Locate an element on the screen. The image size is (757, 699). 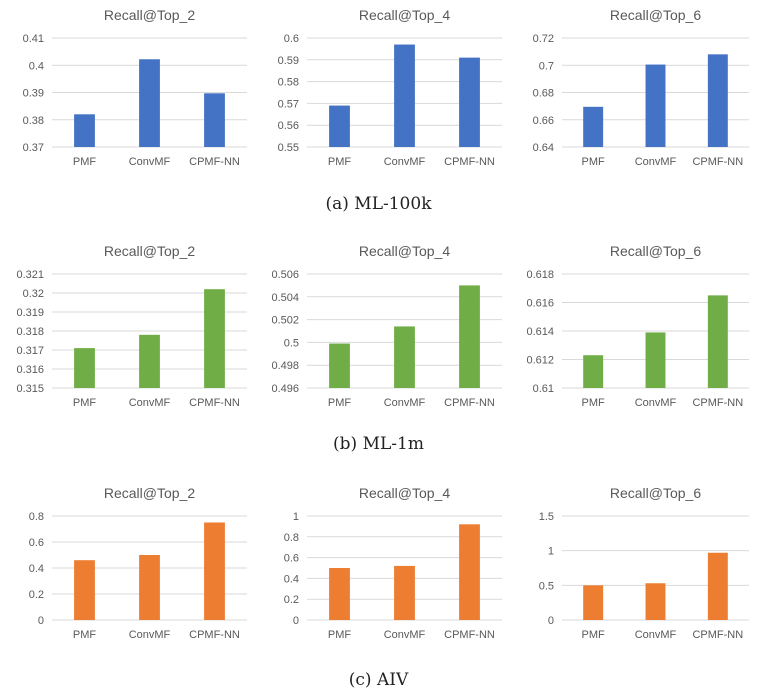
y-tick-label: 0.318 is located at coordinates (30, 332).